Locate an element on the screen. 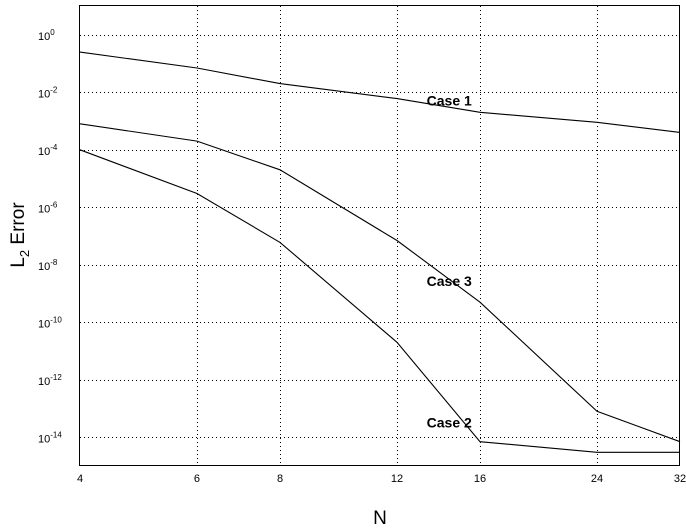 The height and width of the screenshot is (528, 686). x-tick-label: 4 is located at coordinates (80, 479).